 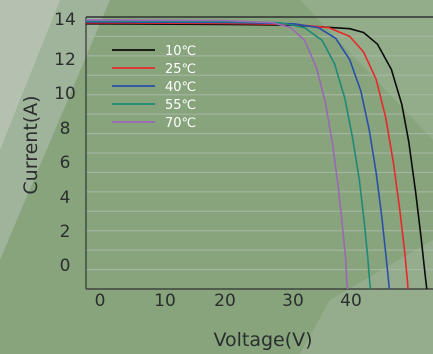 I want to click on x-tick-labels: 0 10 20 30 40, so click(x=228, y=301).